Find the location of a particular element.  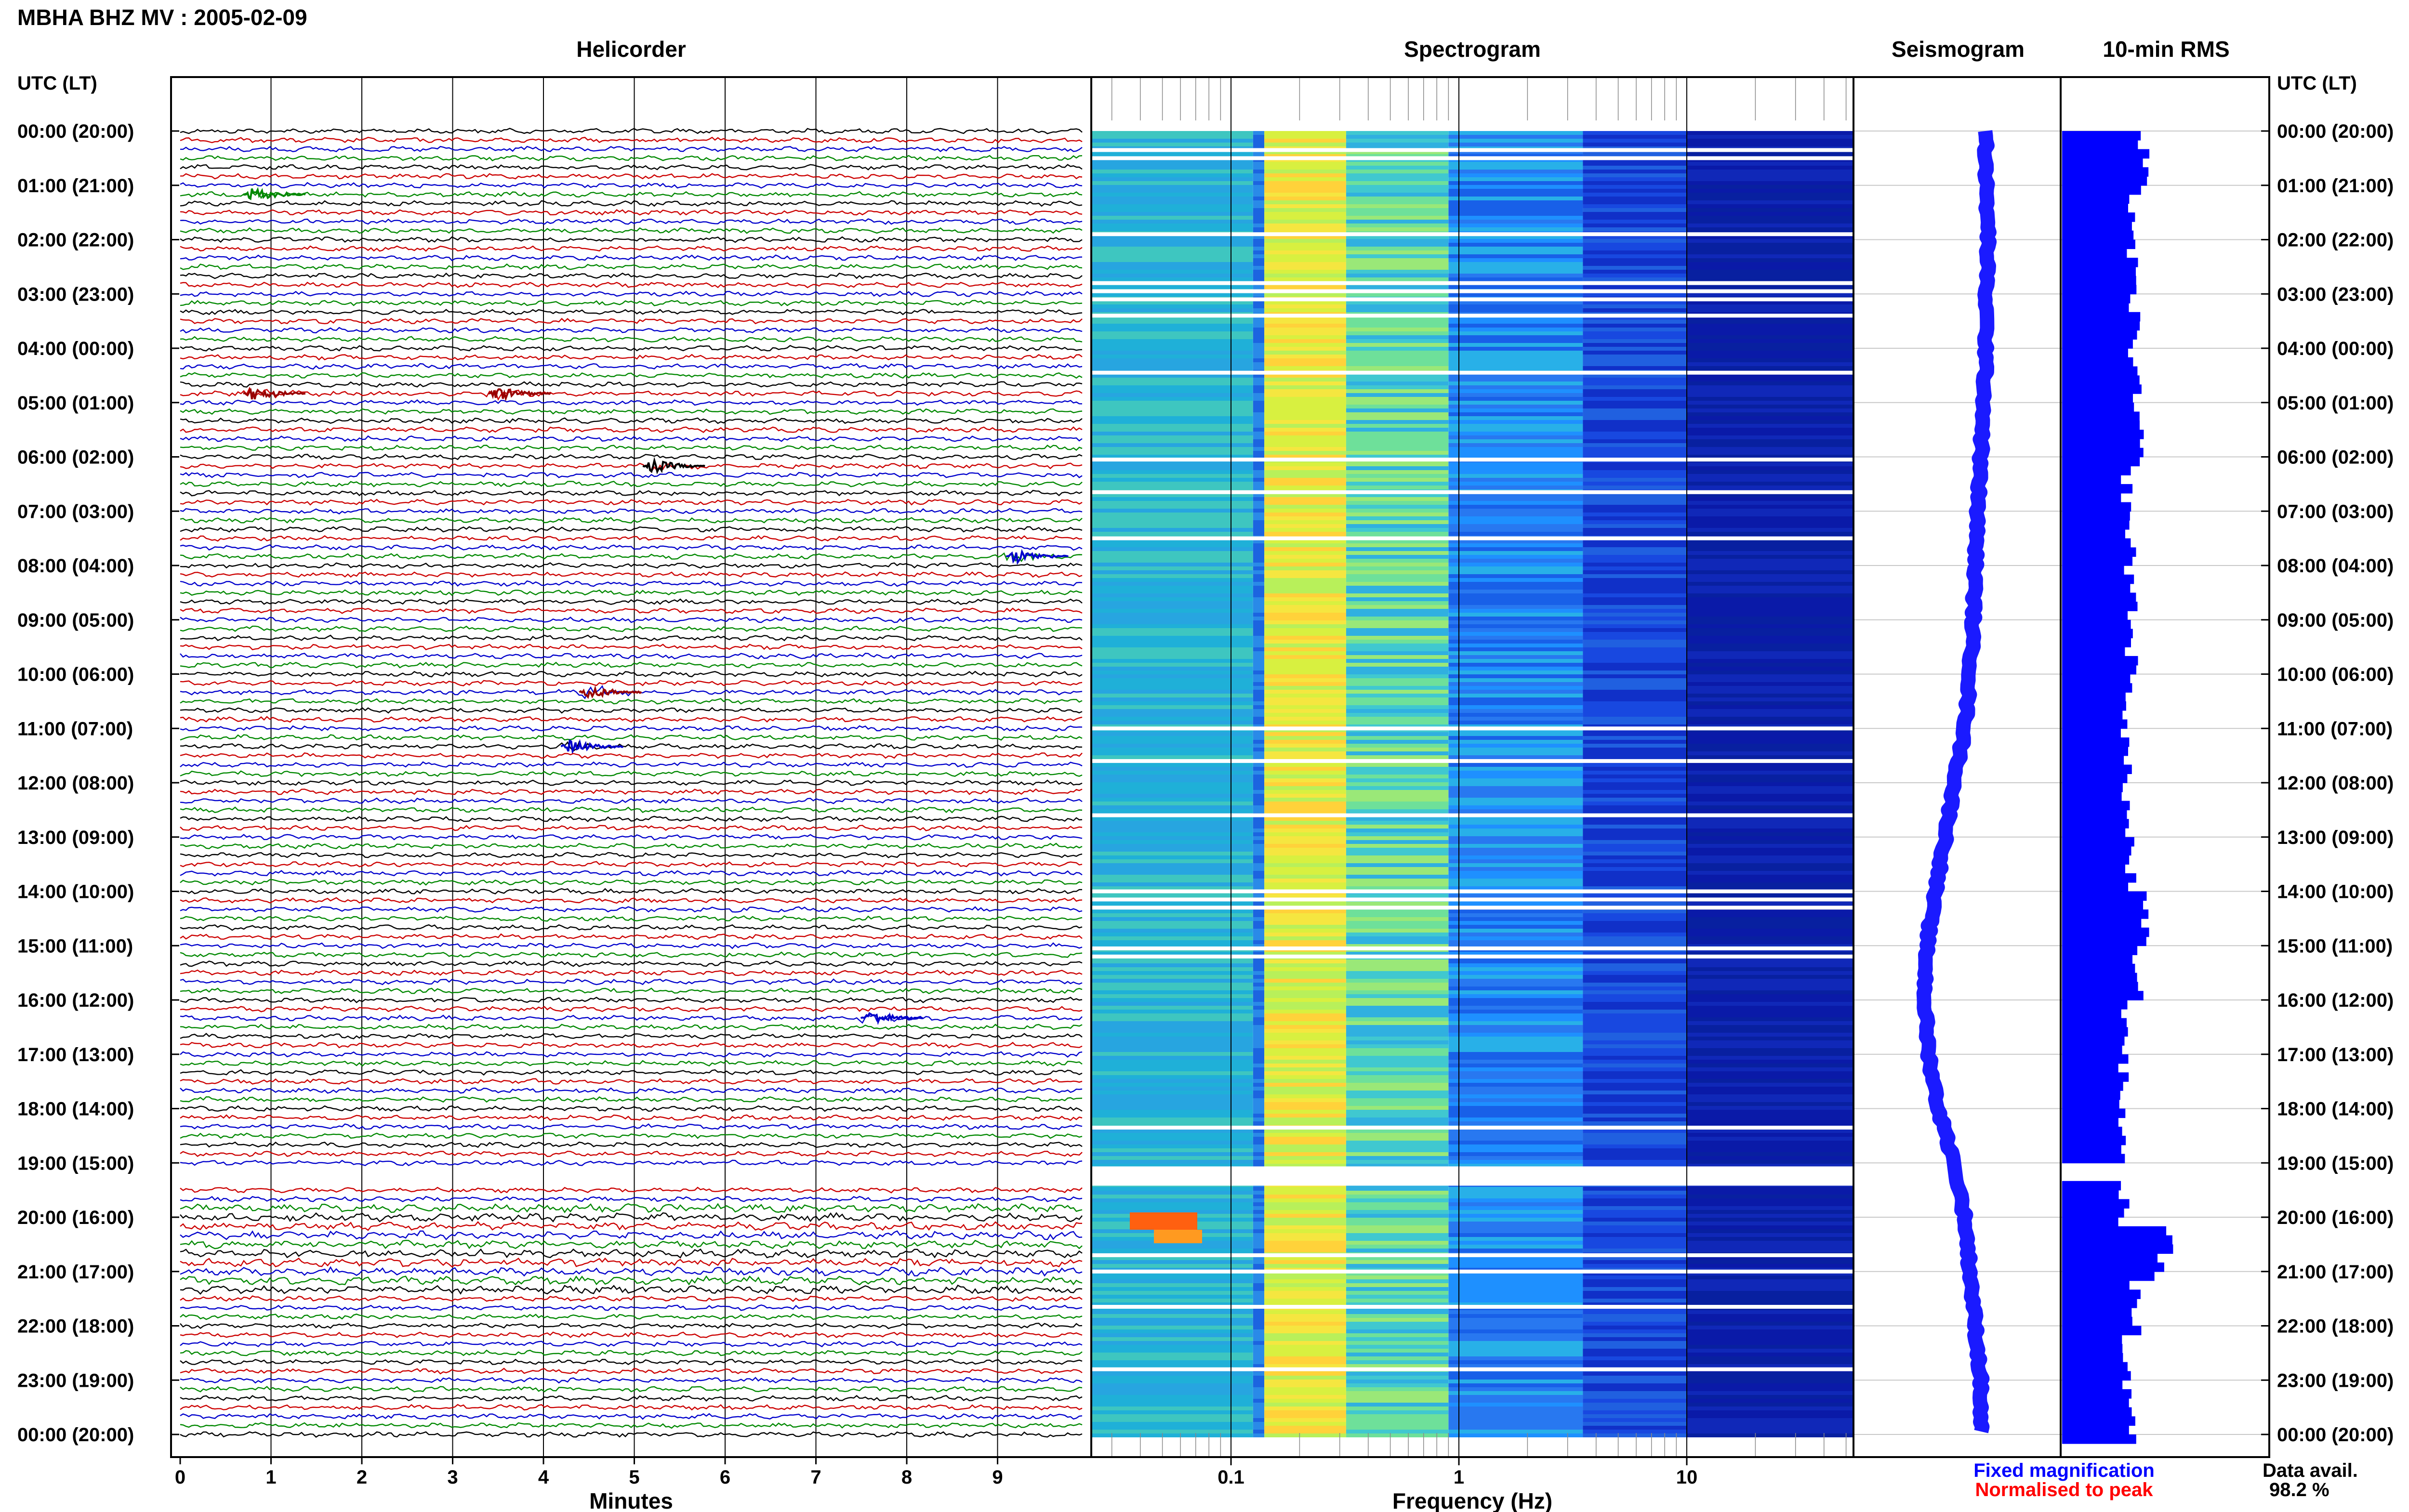

spectrogram-gap is located at coordinates (1472, 372).